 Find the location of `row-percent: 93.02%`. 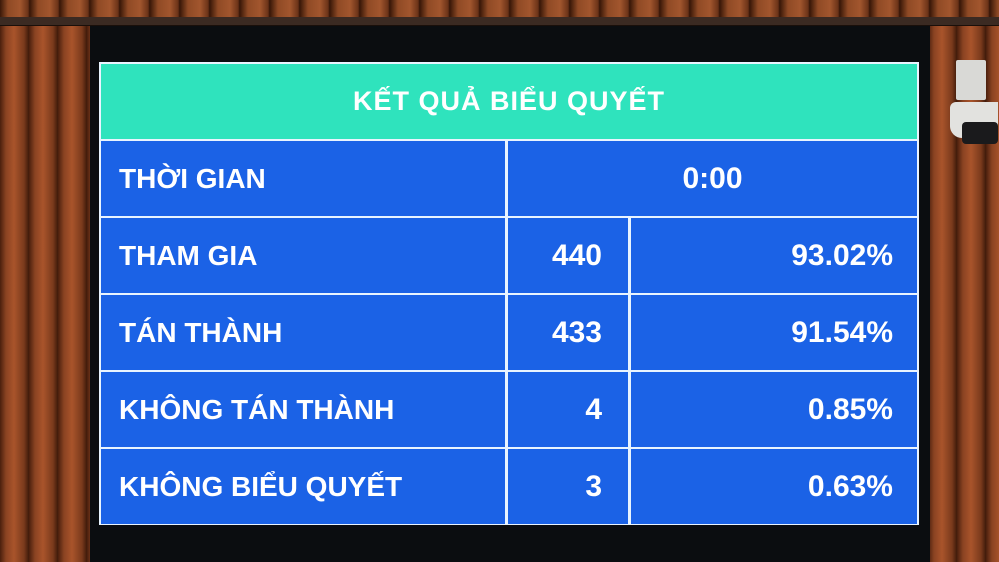

row-percent: 93.02% is located at coordinates (774, 255).